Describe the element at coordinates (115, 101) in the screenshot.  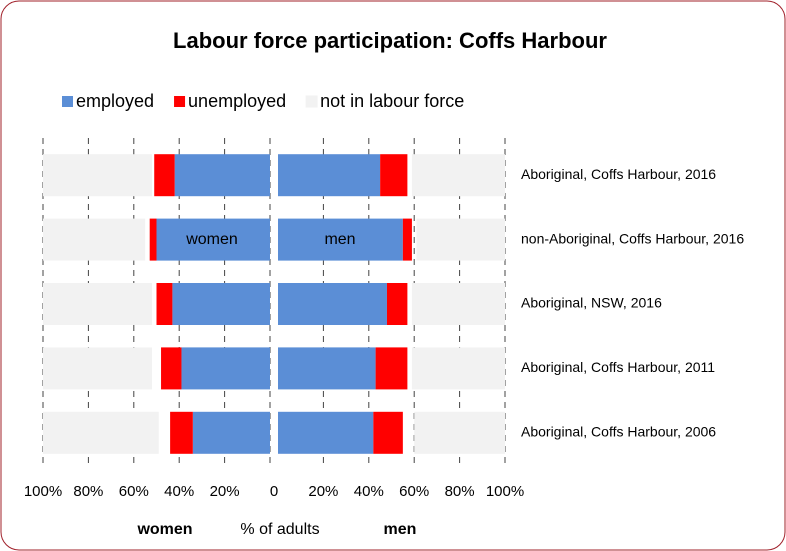
I see `legend-label: employed` at that location.